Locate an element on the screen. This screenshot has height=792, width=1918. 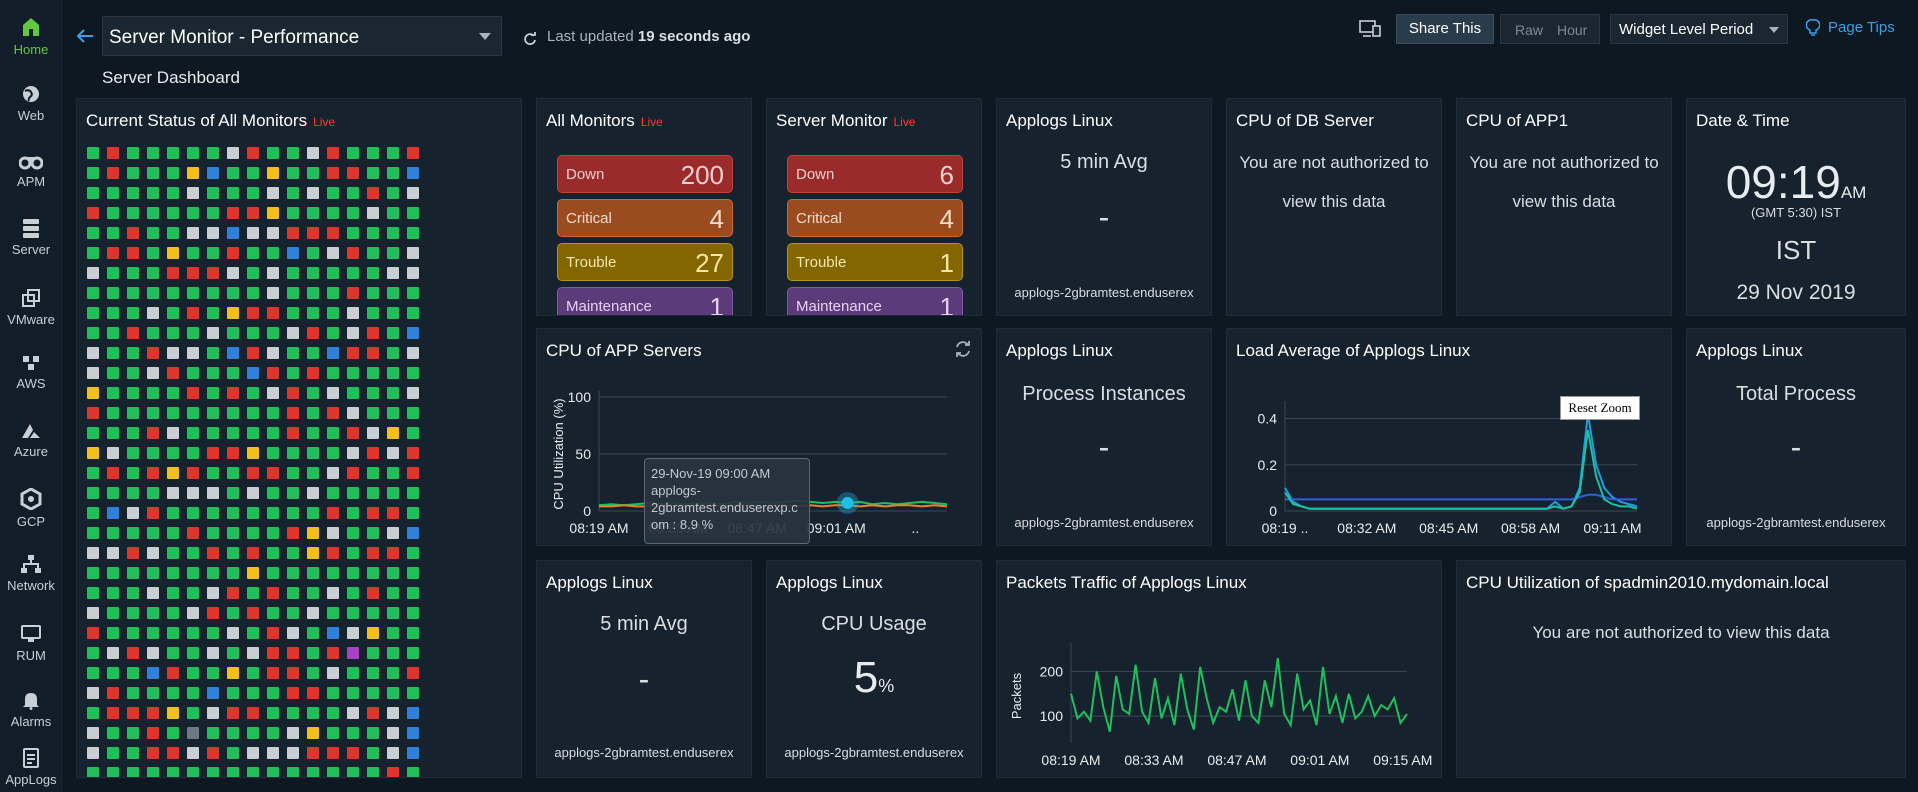
tv-mode-icon is located at coordinates (1370, 29).